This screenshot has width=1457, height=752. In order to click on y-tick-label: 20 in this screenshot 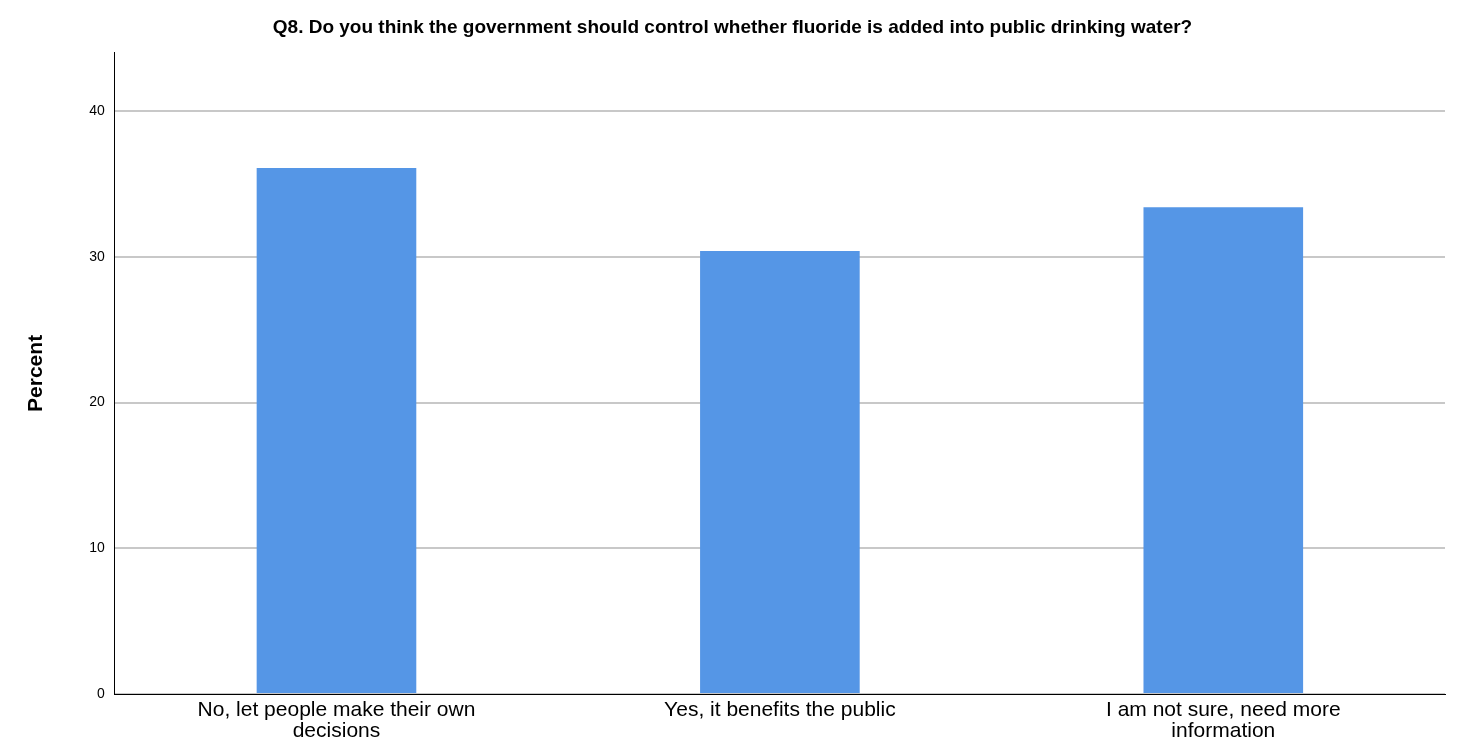, I will do `click(97, 401)`.